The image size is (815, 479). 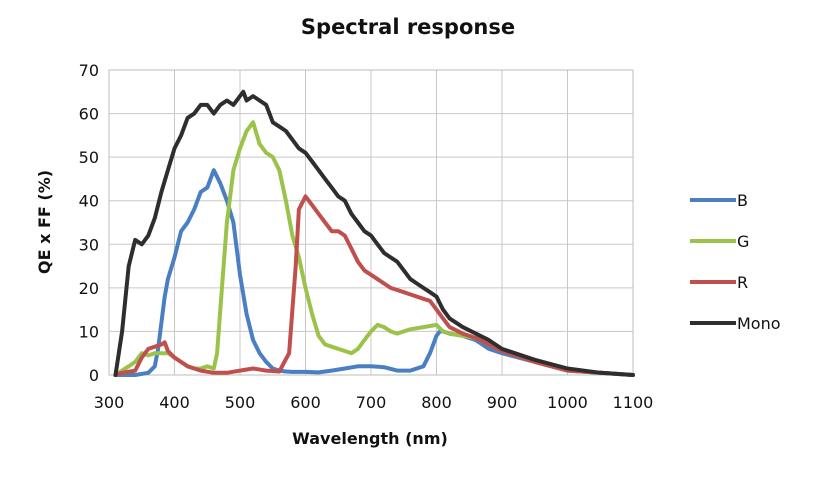 What do you see at coordinates (743, 241) in the screenshot?
I see `legend-label-g: G` at bounding box center [743, 241].